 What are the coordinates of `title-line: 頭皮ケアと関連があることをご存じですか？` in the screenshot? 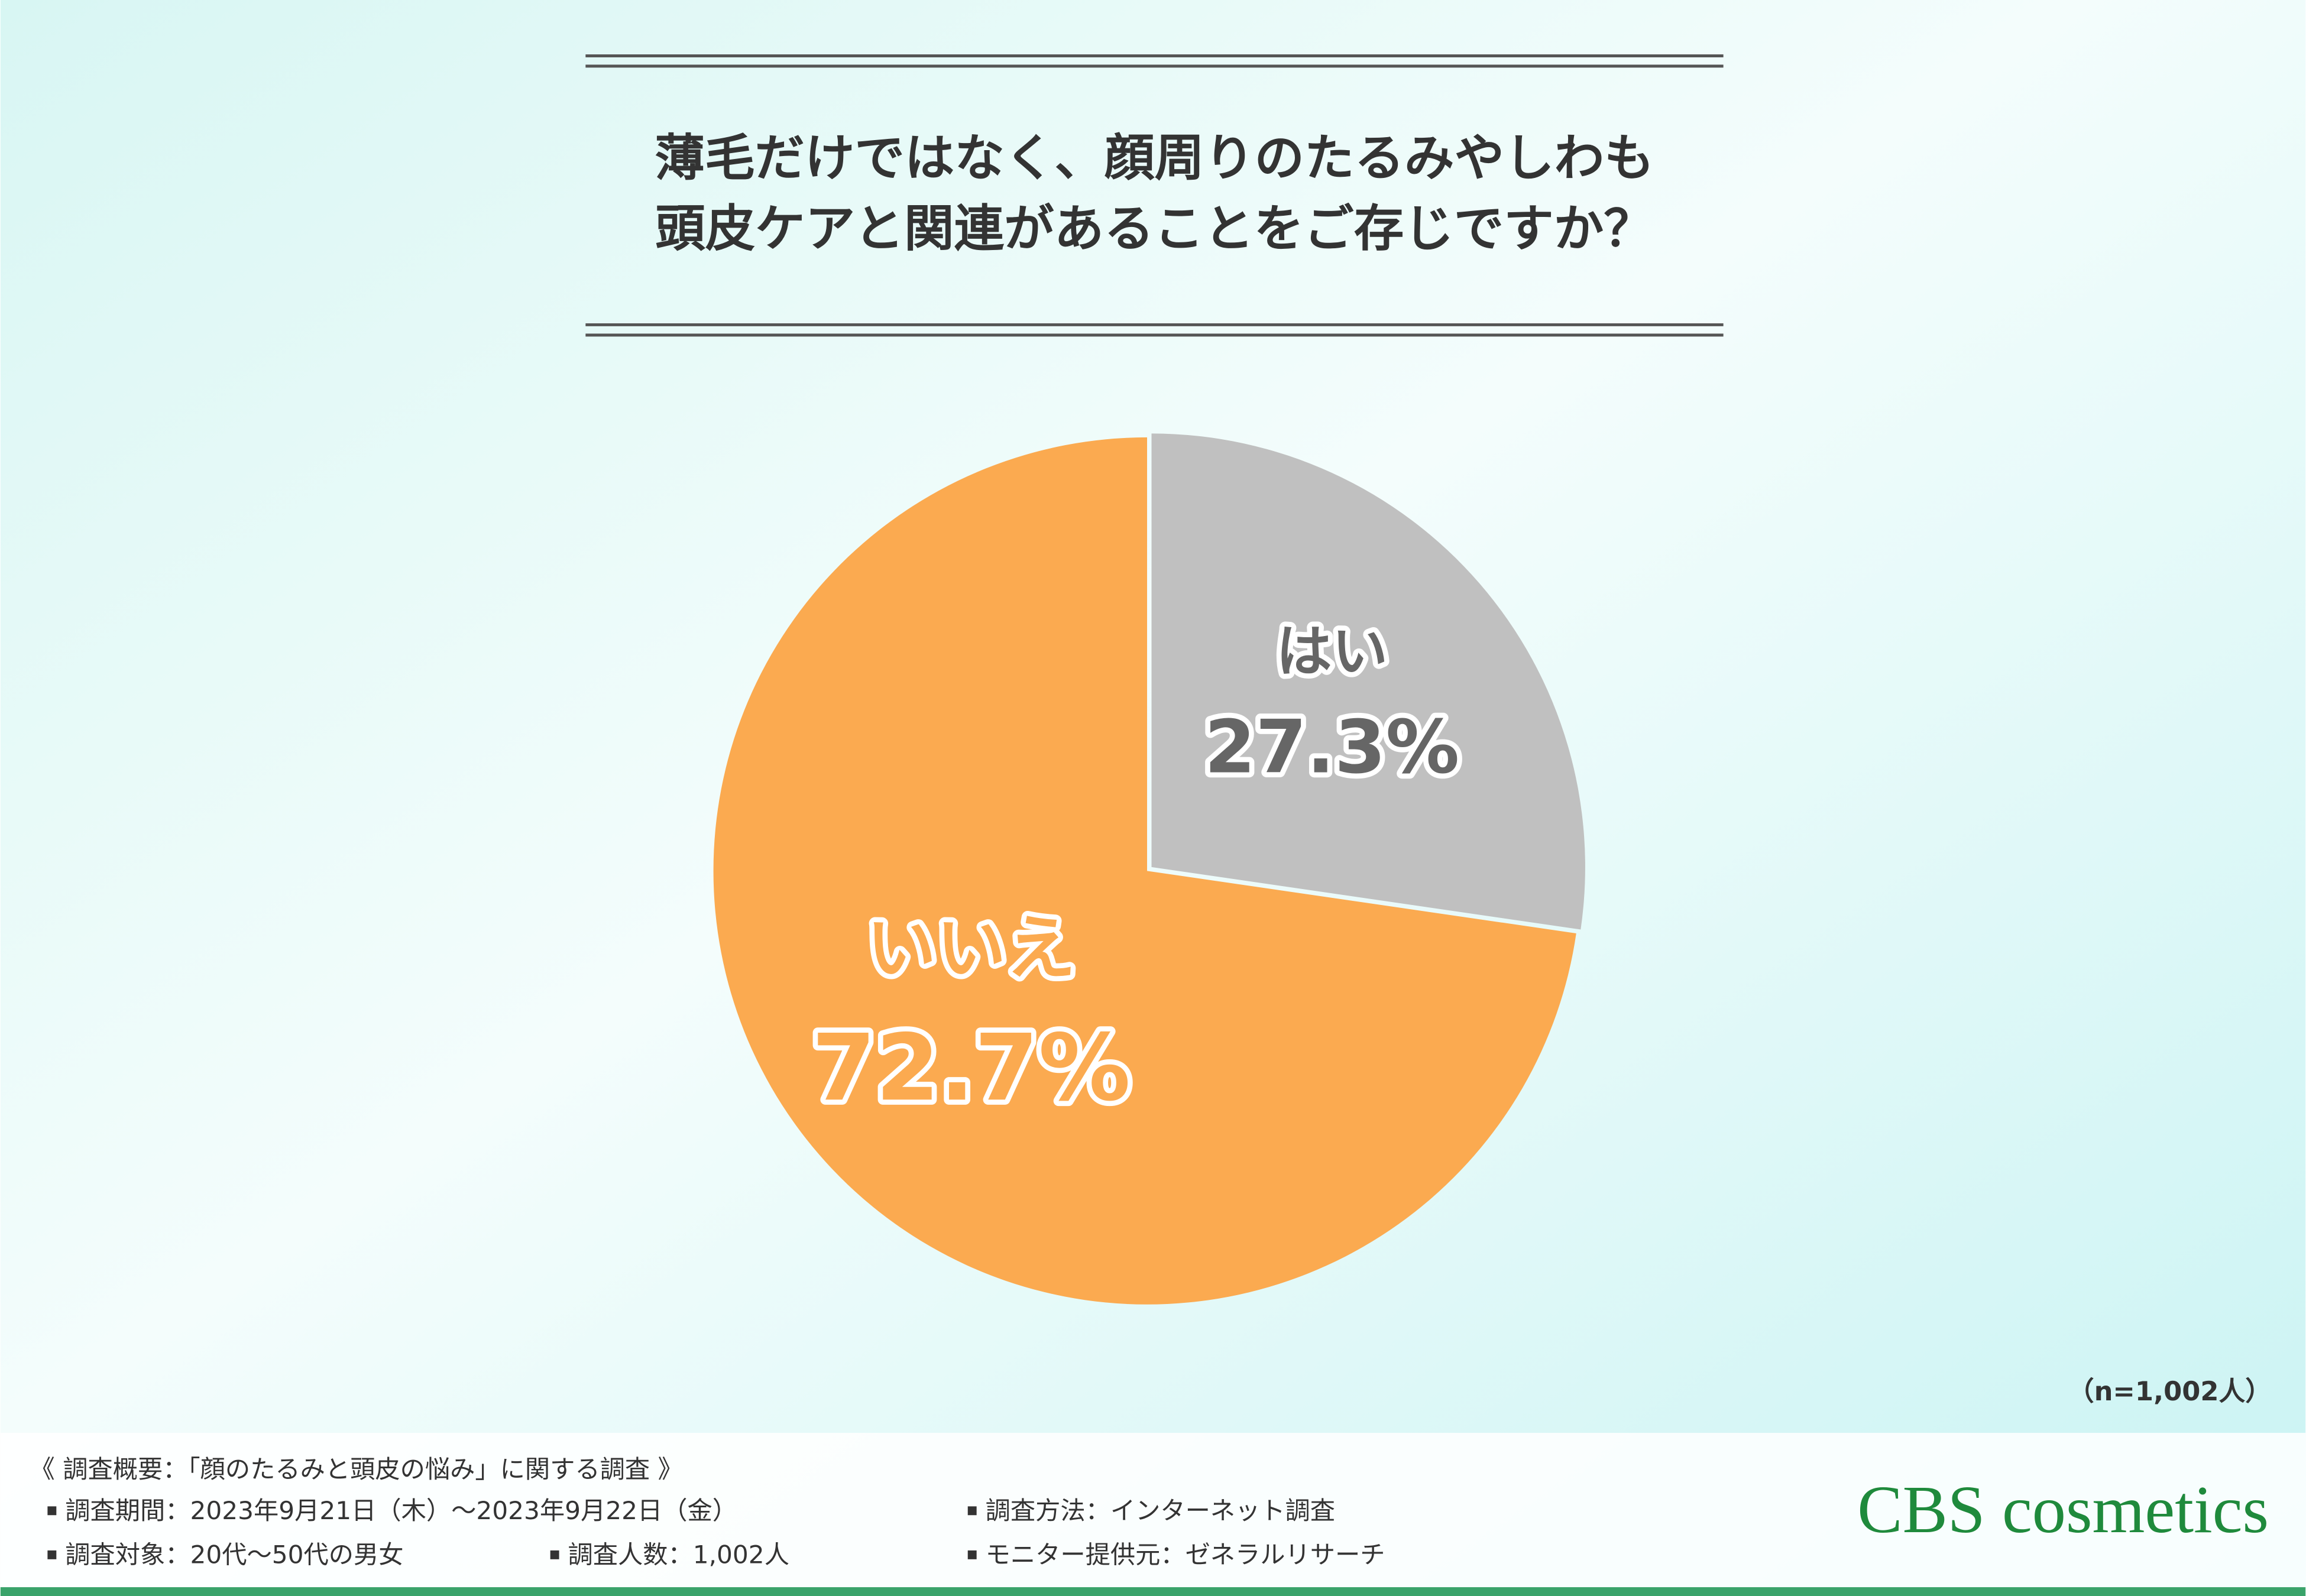 It's located at (1154, 229).